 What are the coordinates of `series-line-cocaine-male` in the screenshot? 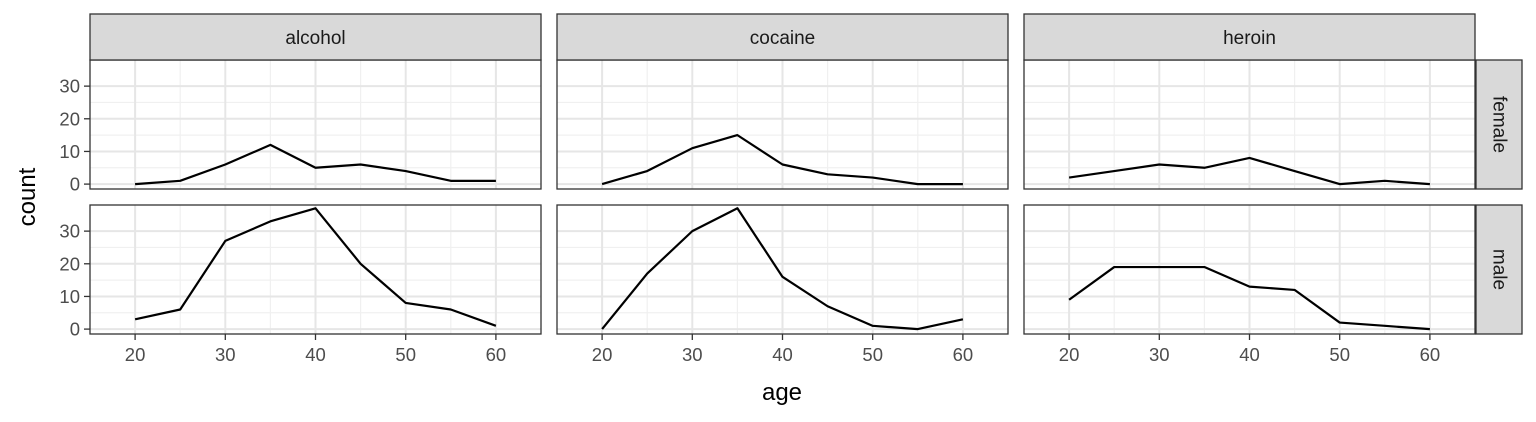 It's located at (782, 269).